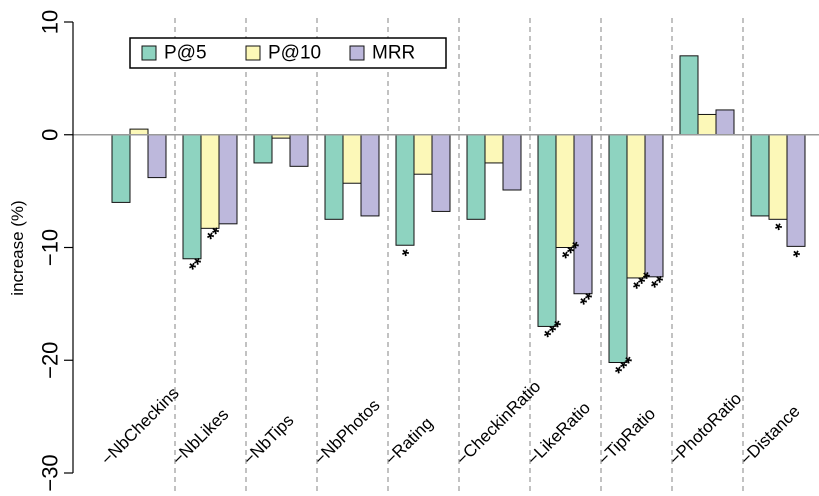  I want to click on category-label: −NbPhotos, so click(346, 432).